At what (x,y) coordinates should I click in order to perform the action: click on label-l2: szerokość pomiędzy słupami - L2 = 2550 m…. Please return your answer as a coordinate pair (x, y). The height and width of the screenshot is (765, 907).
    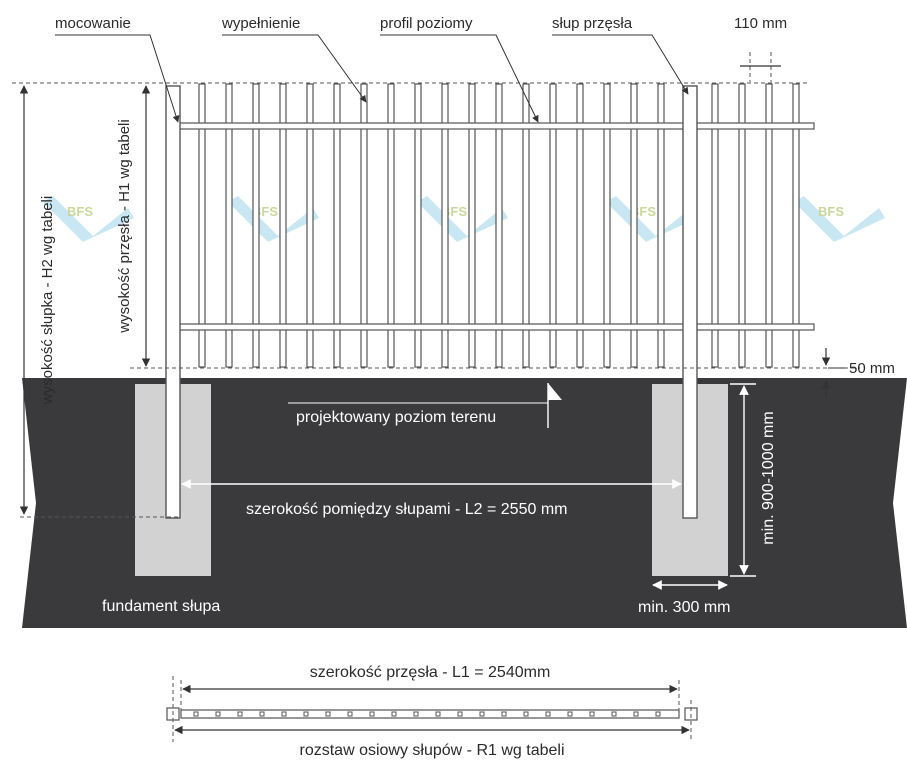
    Looking at the image, I should click on (406, 509).